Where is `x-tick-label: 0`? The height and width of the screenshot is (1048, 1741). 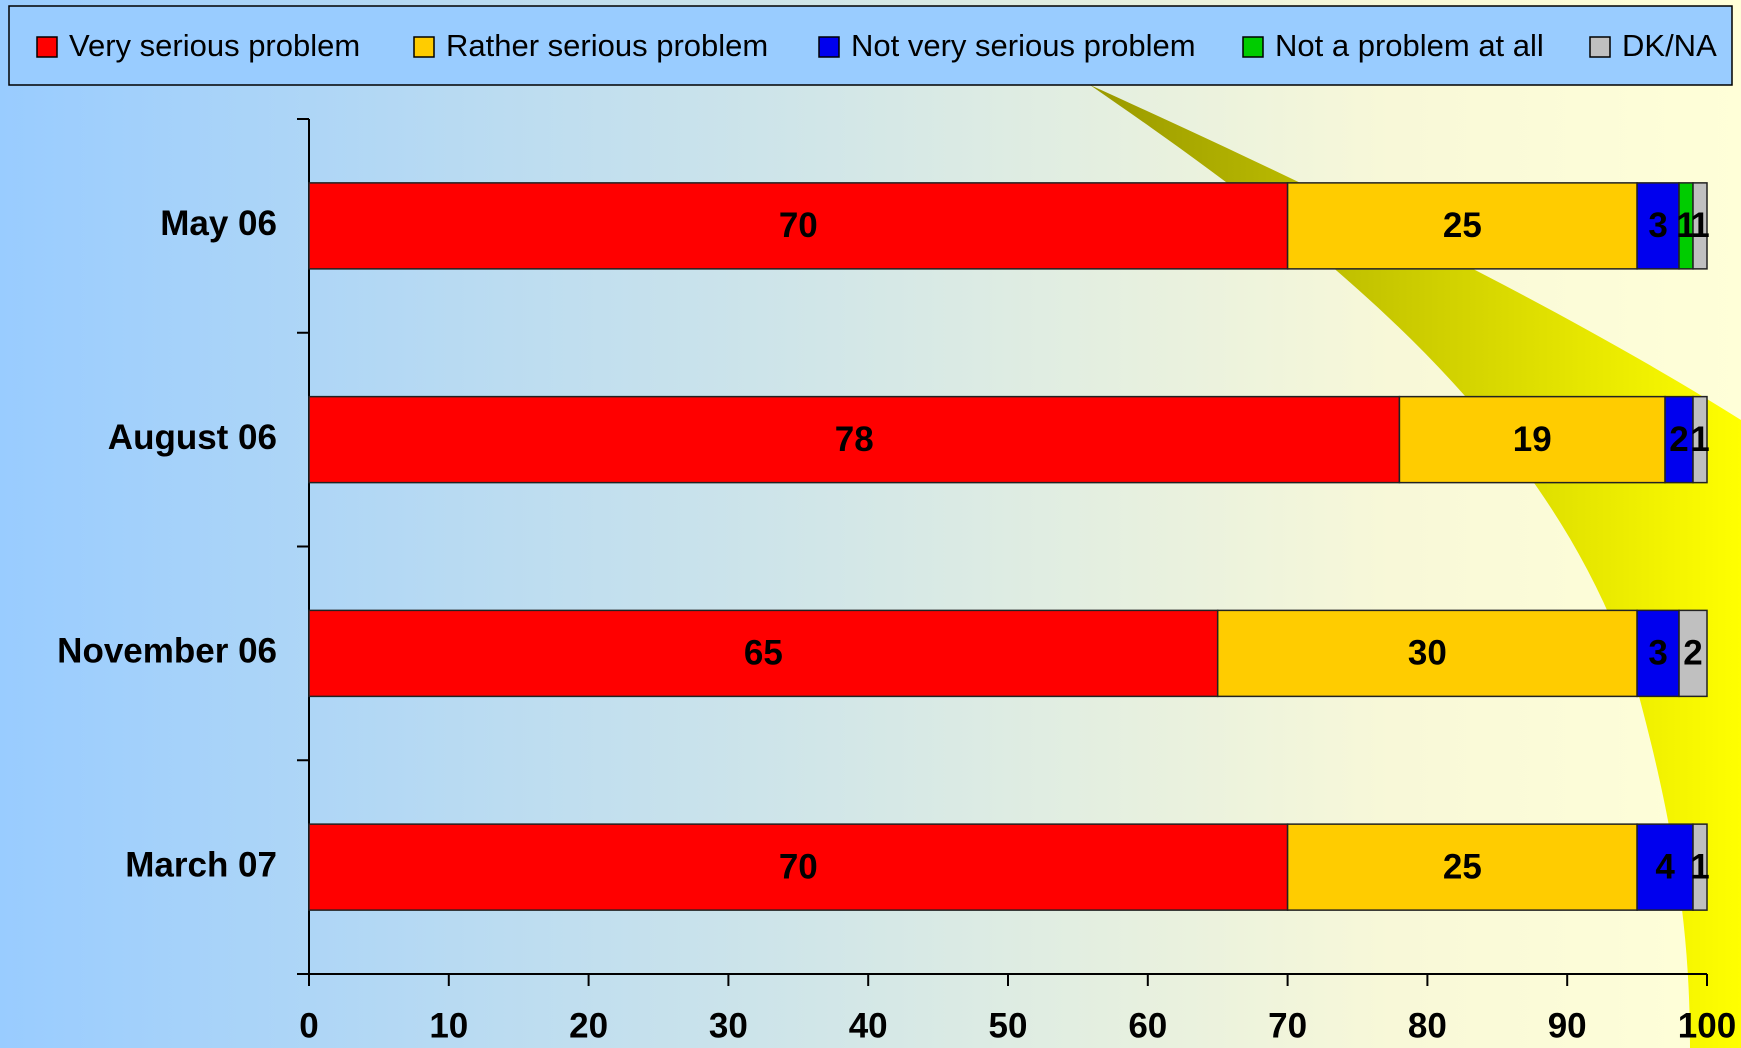
x-tick-label: 0 is located at coordinates (308, 1025).